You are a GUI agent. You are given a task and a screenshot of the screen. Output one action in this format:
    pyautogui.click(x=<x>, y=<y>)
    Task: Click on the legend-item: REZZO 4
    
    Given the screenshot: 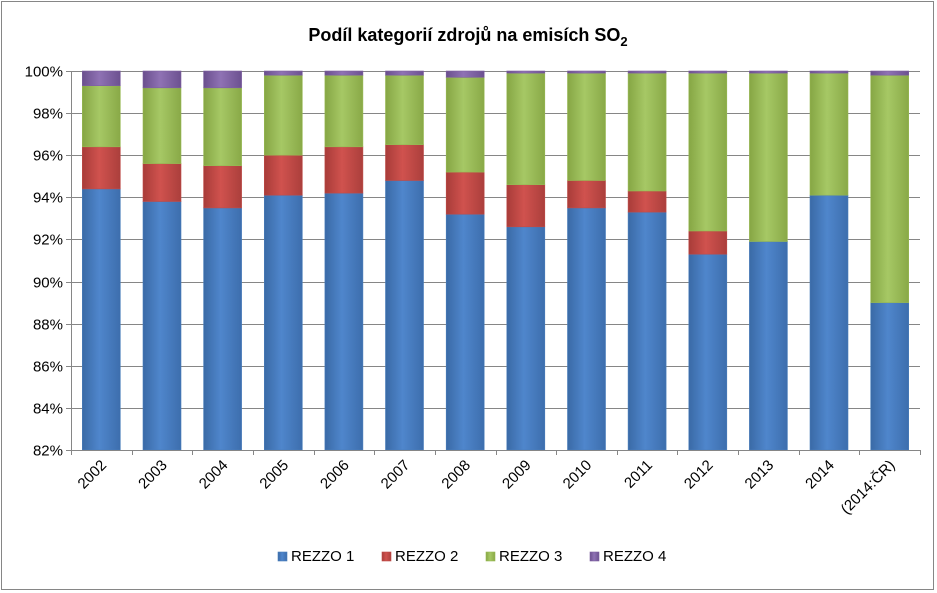 What is the action you would take?
    pyautogui.click(x=627, y=556)
    